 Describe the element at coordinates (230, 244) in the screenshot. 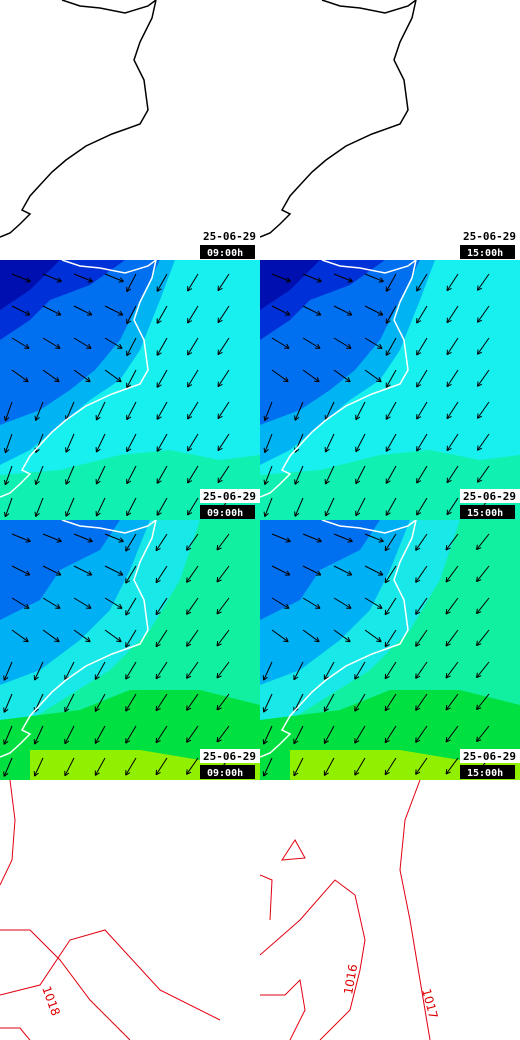

I see `stamp: 25-06-29 09:00h` at that location.